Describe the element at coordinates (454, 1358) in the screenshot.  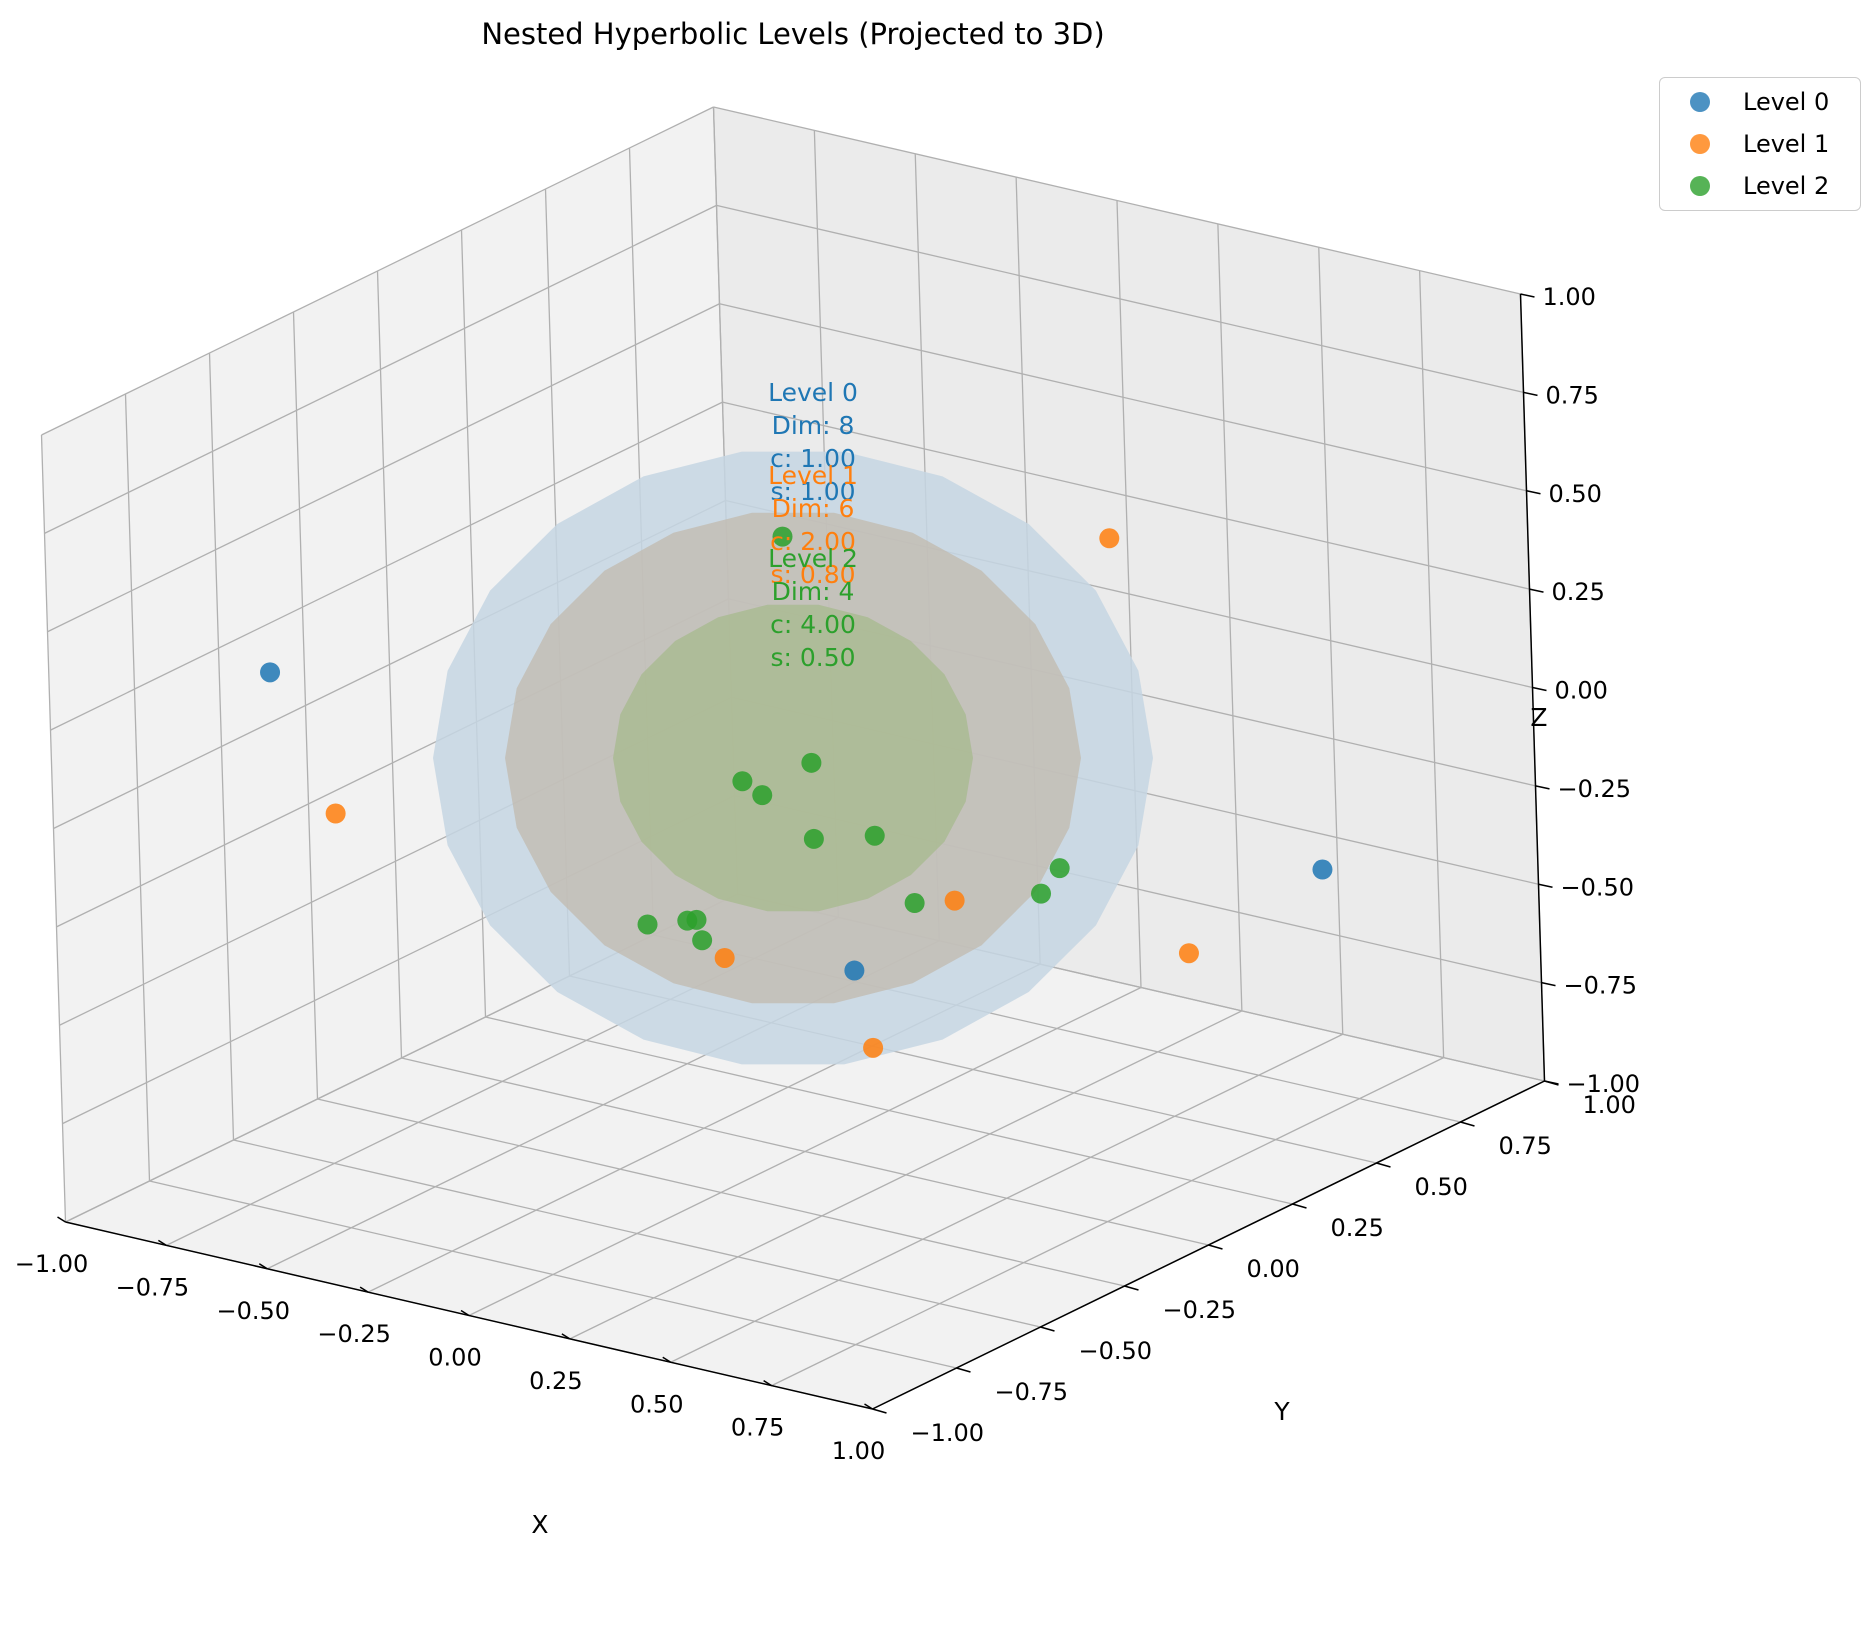
I see `x-tick-label: 0.00` at that location.